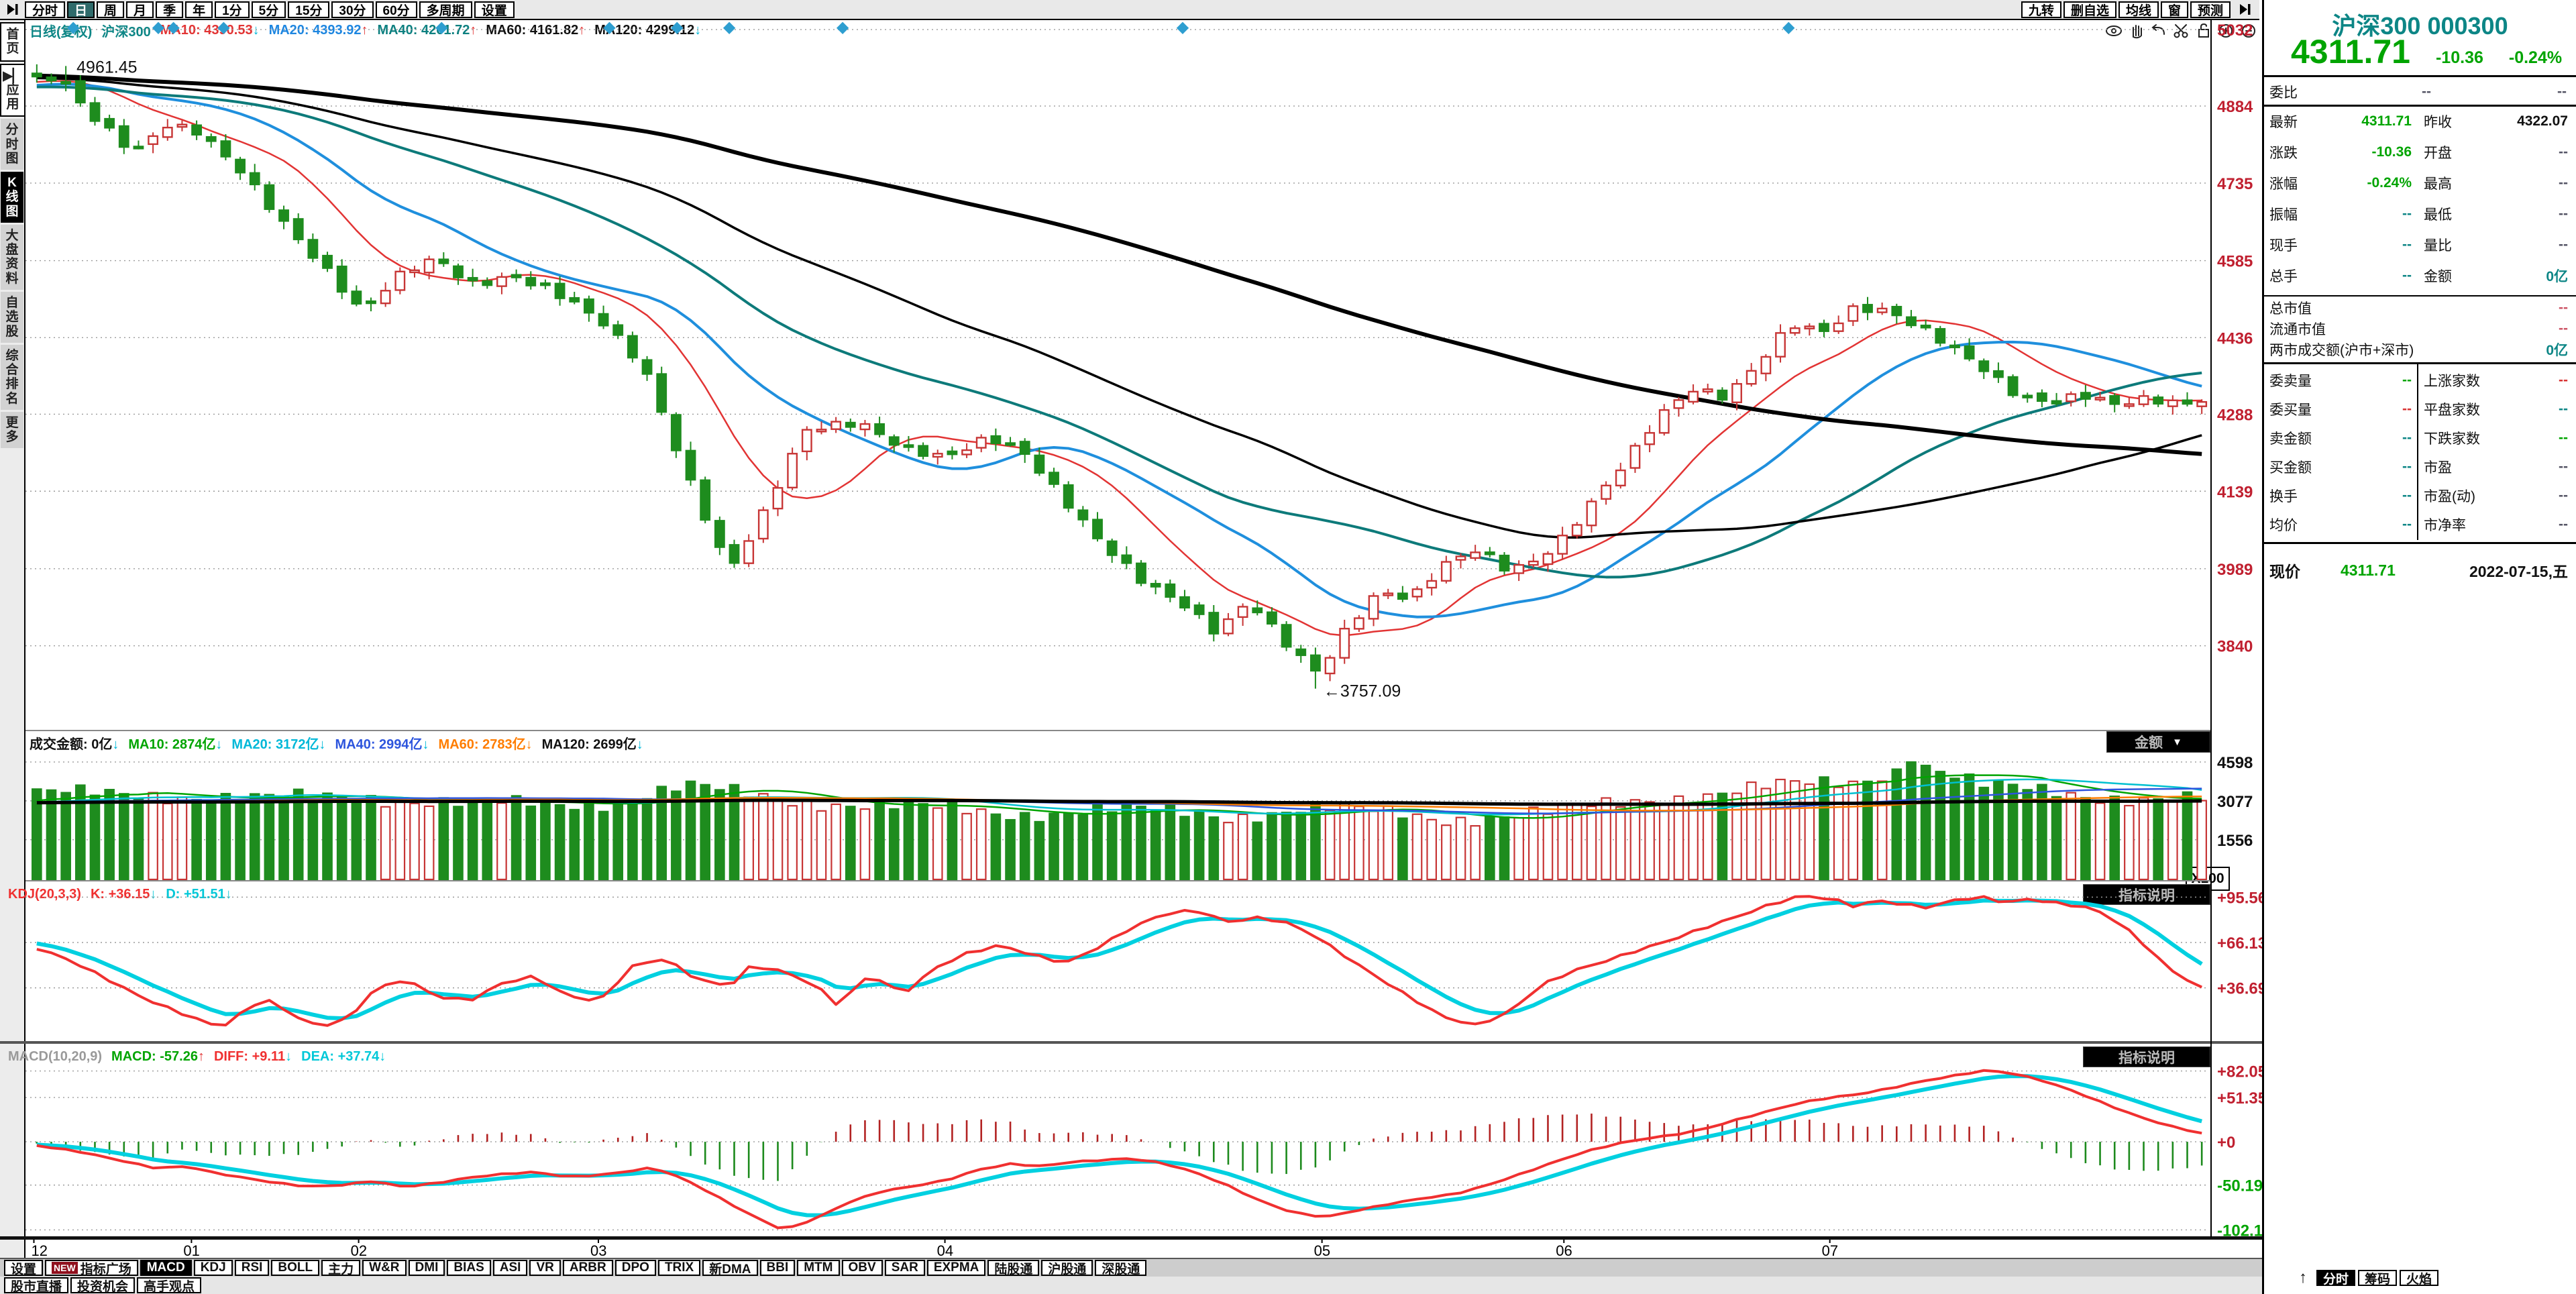 The image size is (2576, 1294). Describe the element at coordinates (510, 1268) in the screenshot. I see `indicator-tab-ASI: ASI` at that location.